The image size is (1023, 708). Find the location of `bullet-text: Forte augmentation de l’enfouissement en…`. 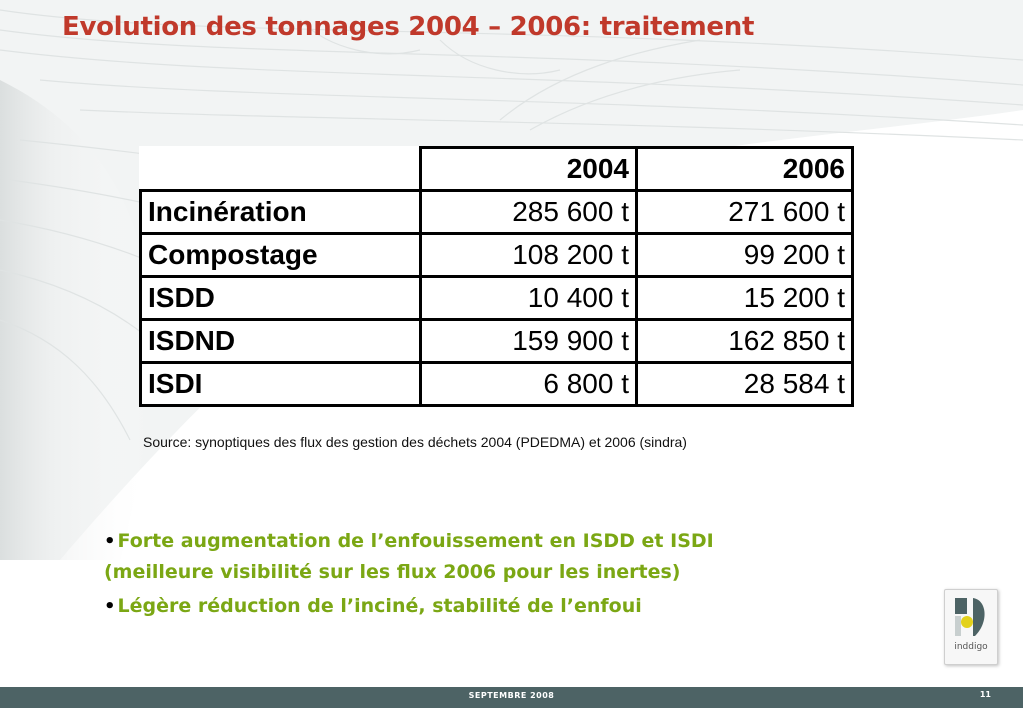

bullet-text: Forte augmentation de l’enfouissement en… is located at coordinates (409, 556).